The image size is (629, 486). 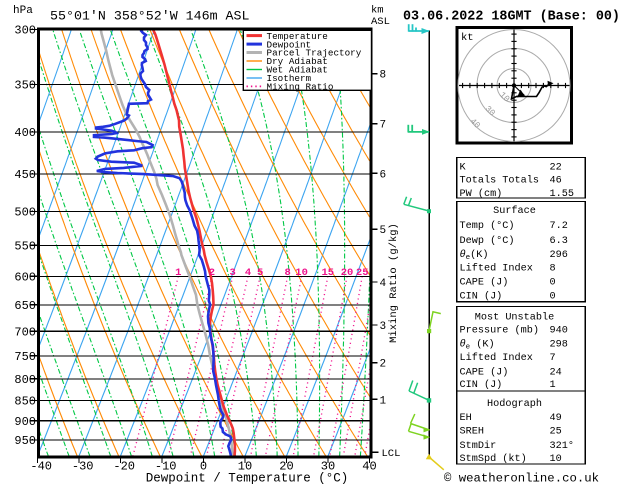 I want to click on svg-text: Mixing Ratio, so click(x=300, y=87).